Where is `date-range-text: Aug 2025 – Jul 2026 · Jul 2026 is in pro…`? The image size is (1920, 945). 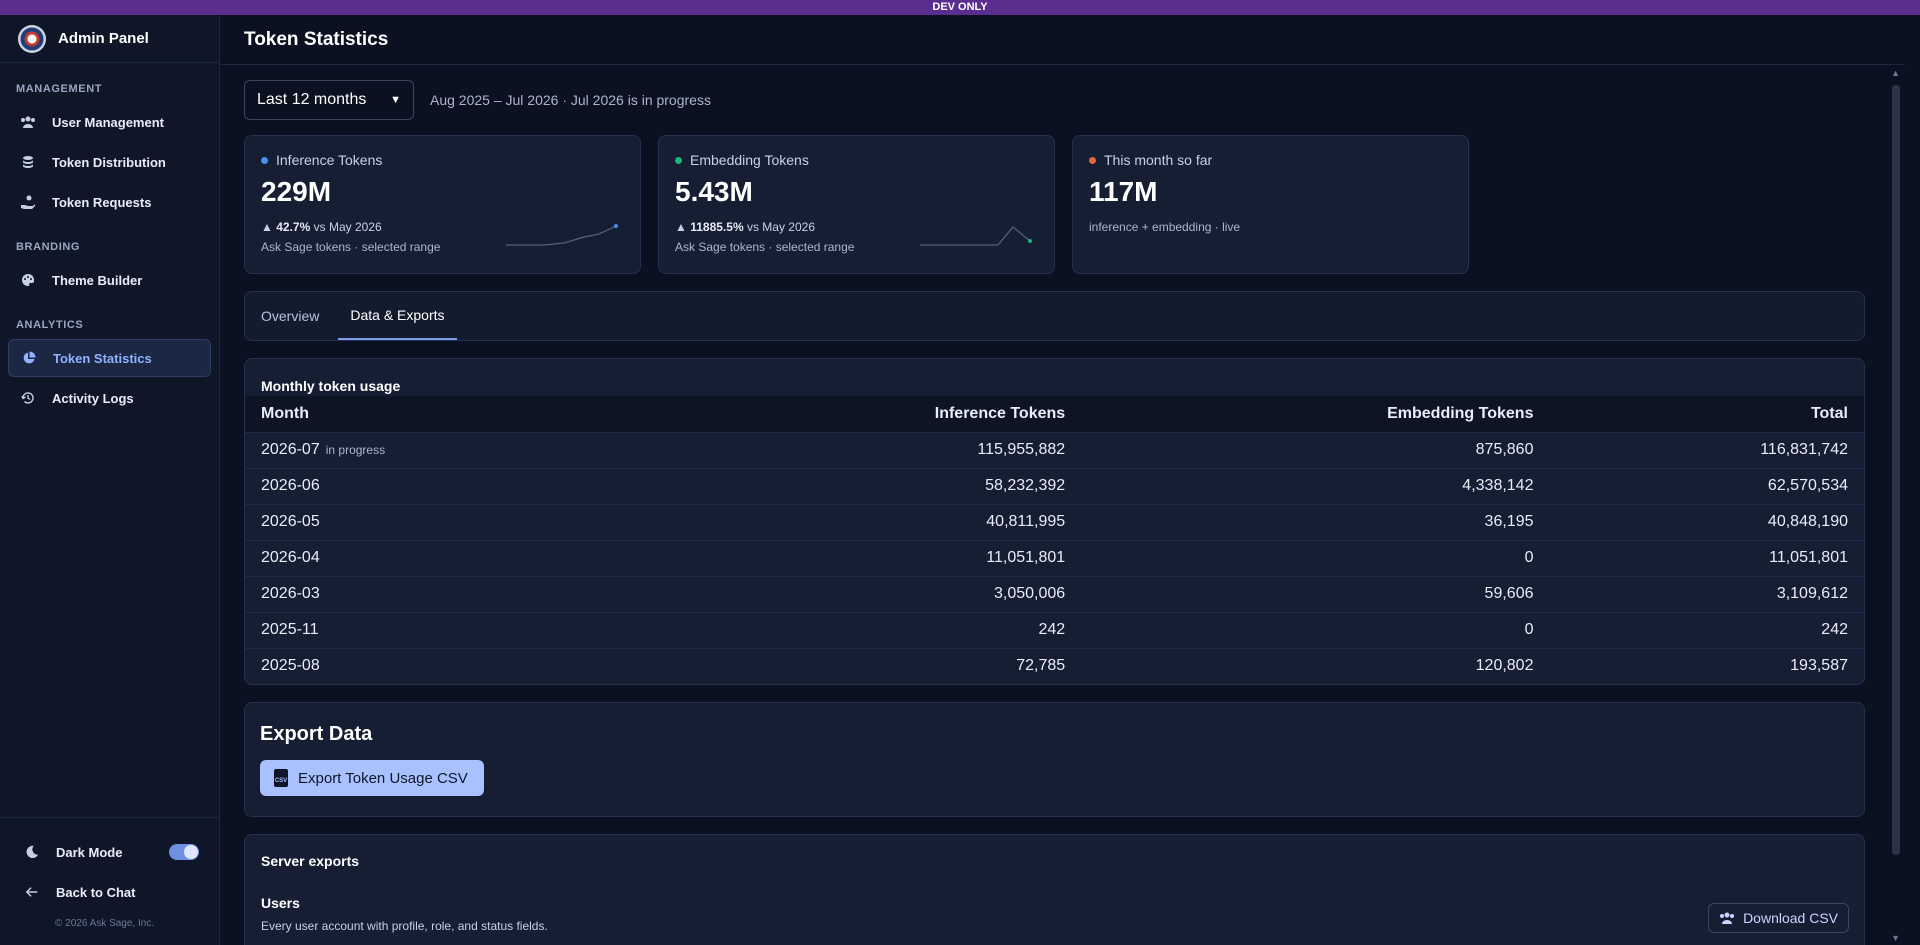 date-range-text: Aug 2025 – Jul 2026 · Jul 2026 is in pro… is located at coordinates (570, 100).